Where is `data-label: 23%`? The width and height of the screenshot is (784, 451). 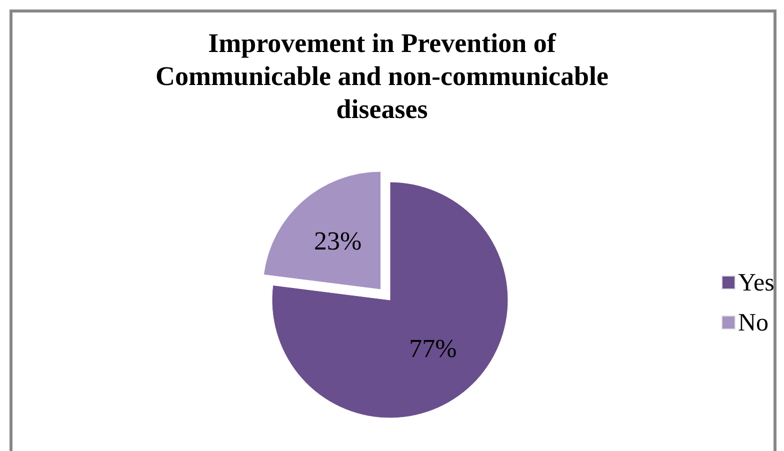
data-label: 23% is located at coordinates (338, 241).